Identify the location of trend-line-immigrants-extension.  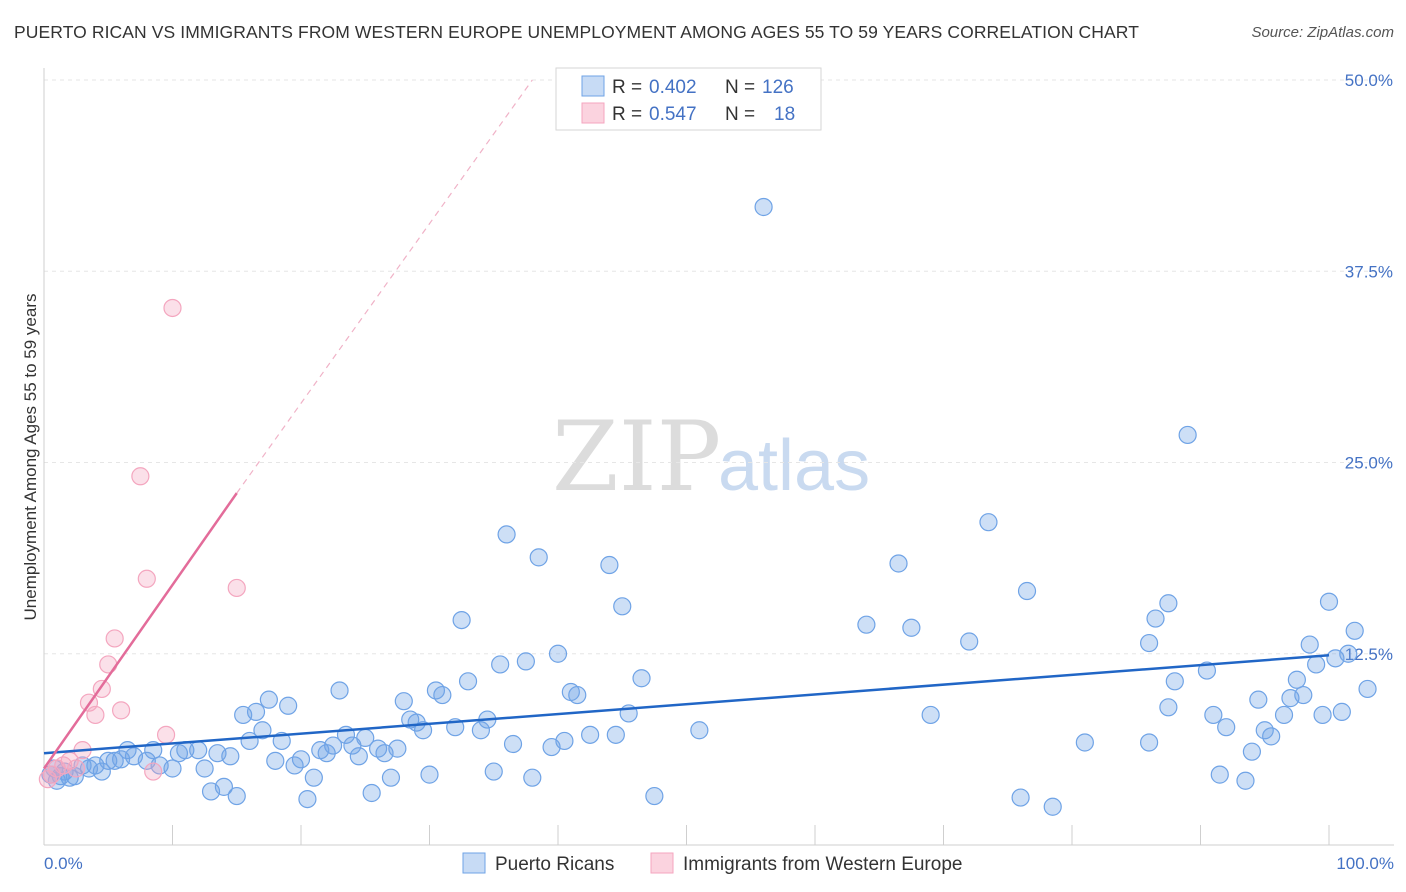
(384, 286).